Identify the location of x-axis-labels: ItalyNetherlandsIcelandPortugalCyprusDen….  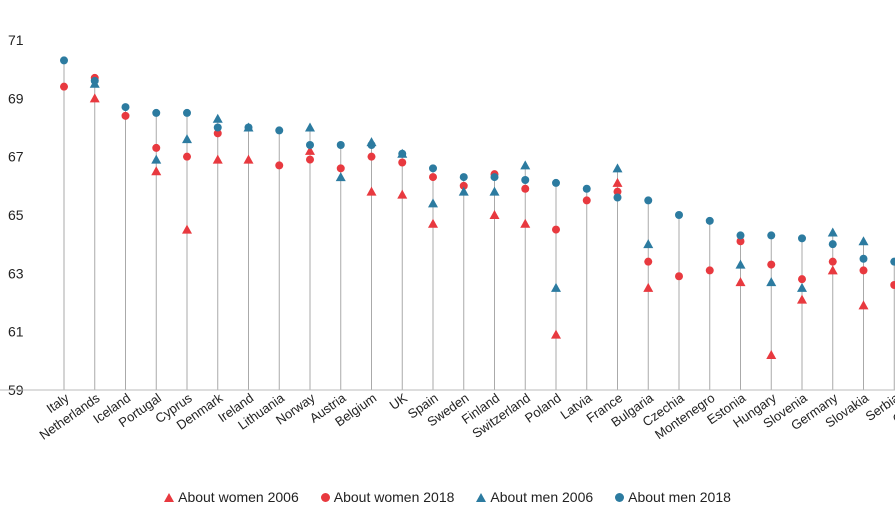
(465, 416).